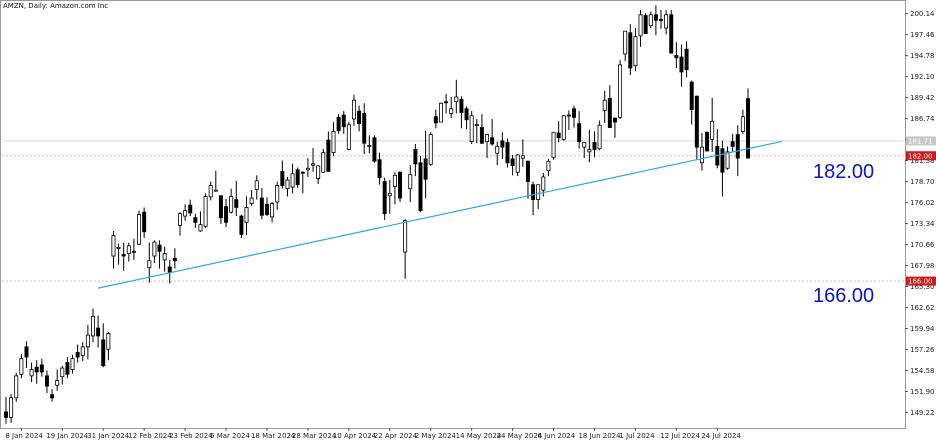 The height and width of the screenshot is (442, 936). I want to click on x-tick-label: 12 Feb 2024, so click(150, 436).